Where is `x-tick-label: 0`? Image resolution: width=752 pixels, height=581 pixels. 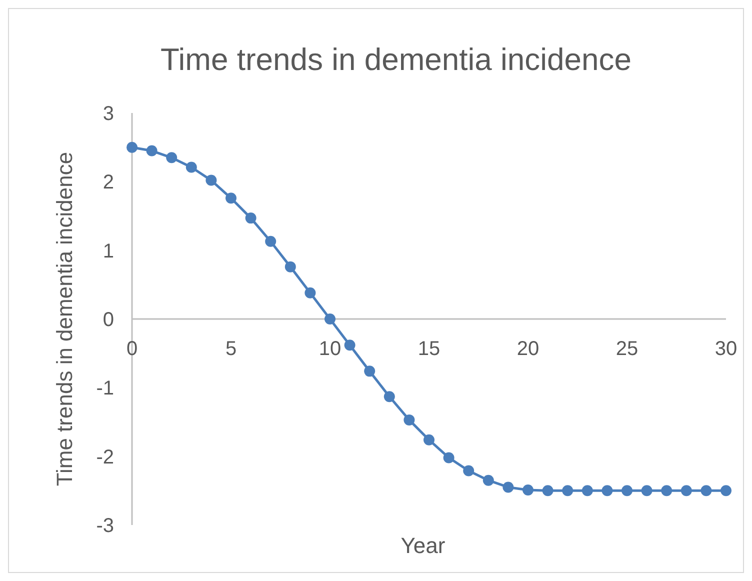
x-tick-label: 0 is located at coordinates (132, 349).